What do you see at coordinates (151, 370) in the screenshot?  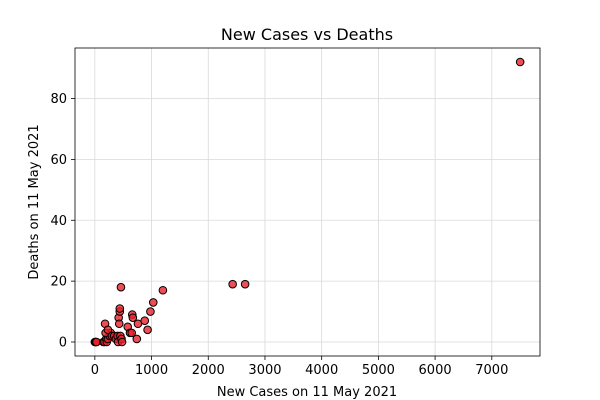 I see `x-tick-label: 1000` at bounding box center [151, 370].